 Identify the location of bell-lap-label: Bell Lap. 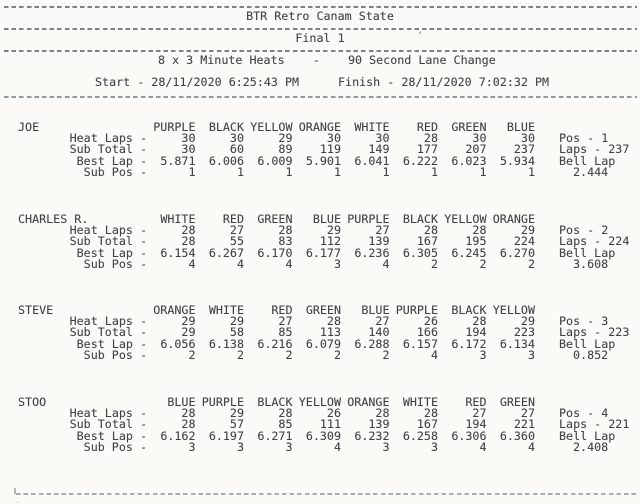
(587, 343).